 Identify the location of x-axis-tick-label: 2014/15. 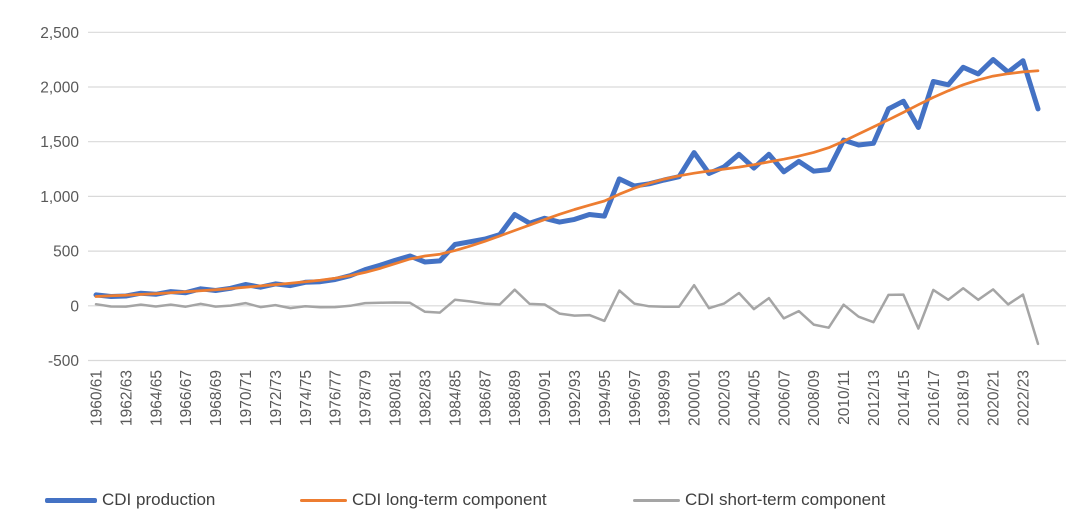
(904, 398).